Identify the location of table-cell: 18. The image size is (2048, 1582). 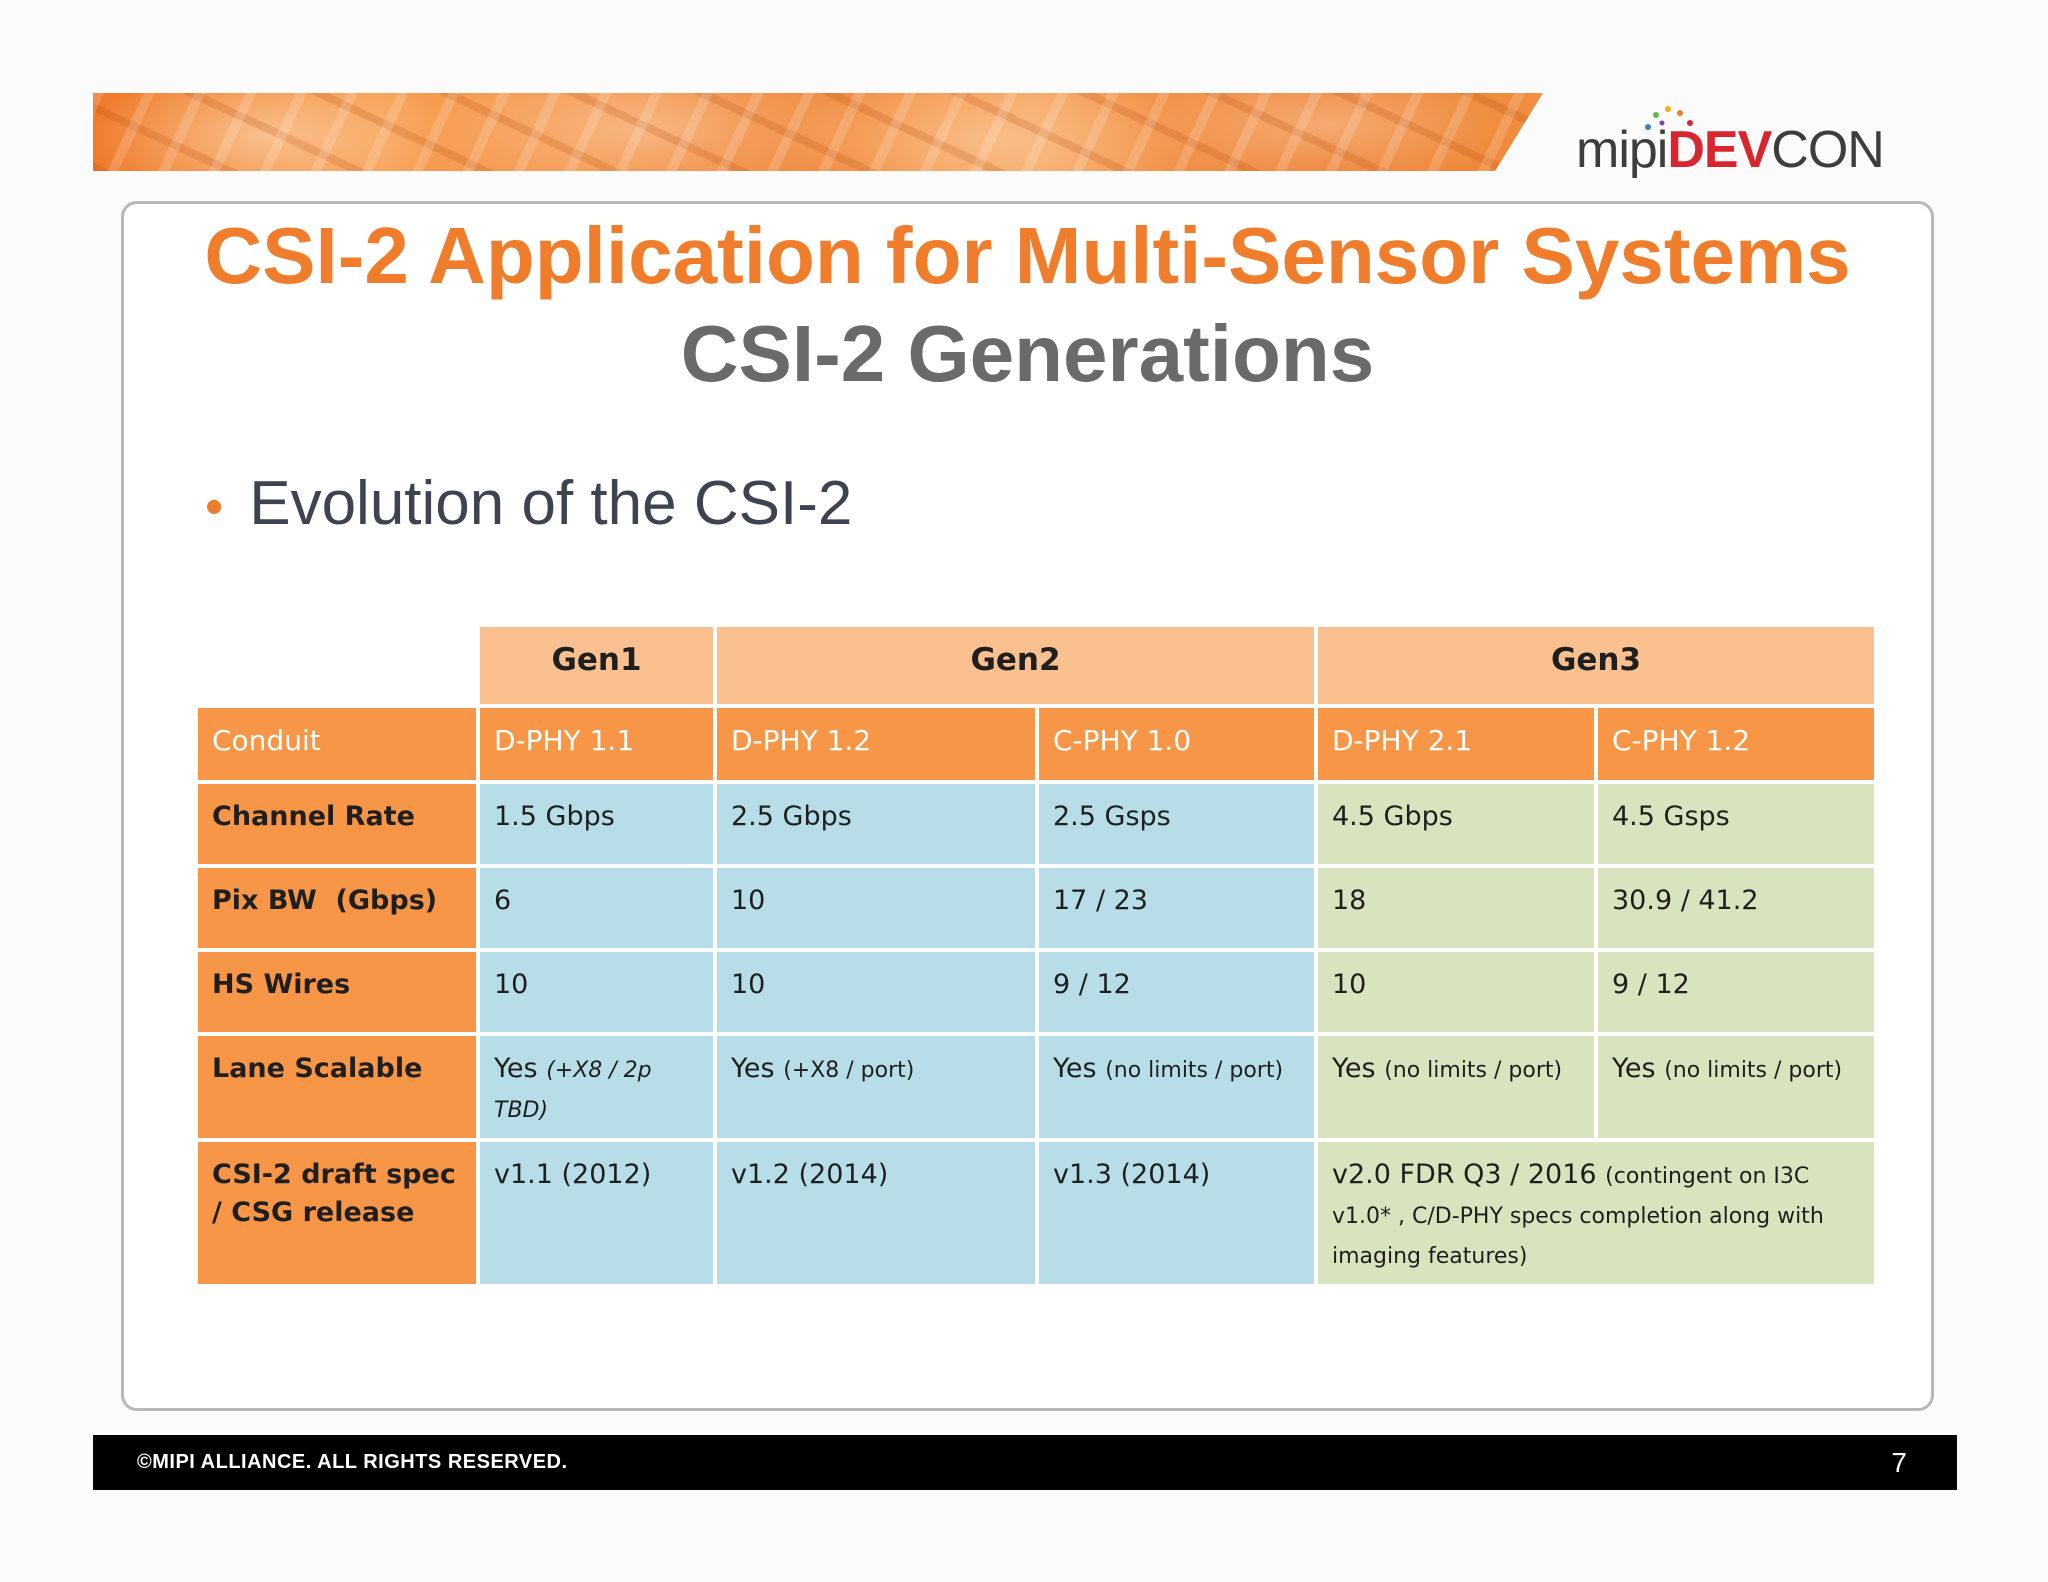
(1456, 908).